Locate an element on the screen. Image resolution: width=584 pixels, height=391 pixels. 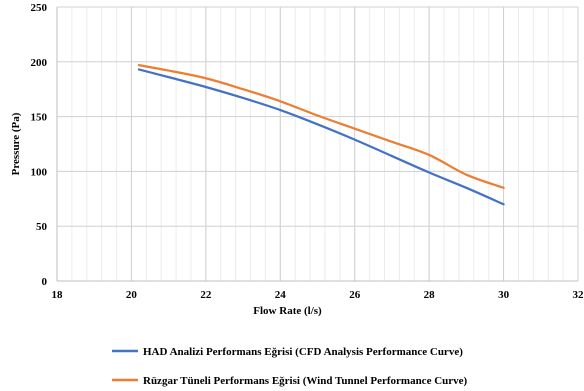
y-tick-label: 100 is located at coordinates (39, 172).